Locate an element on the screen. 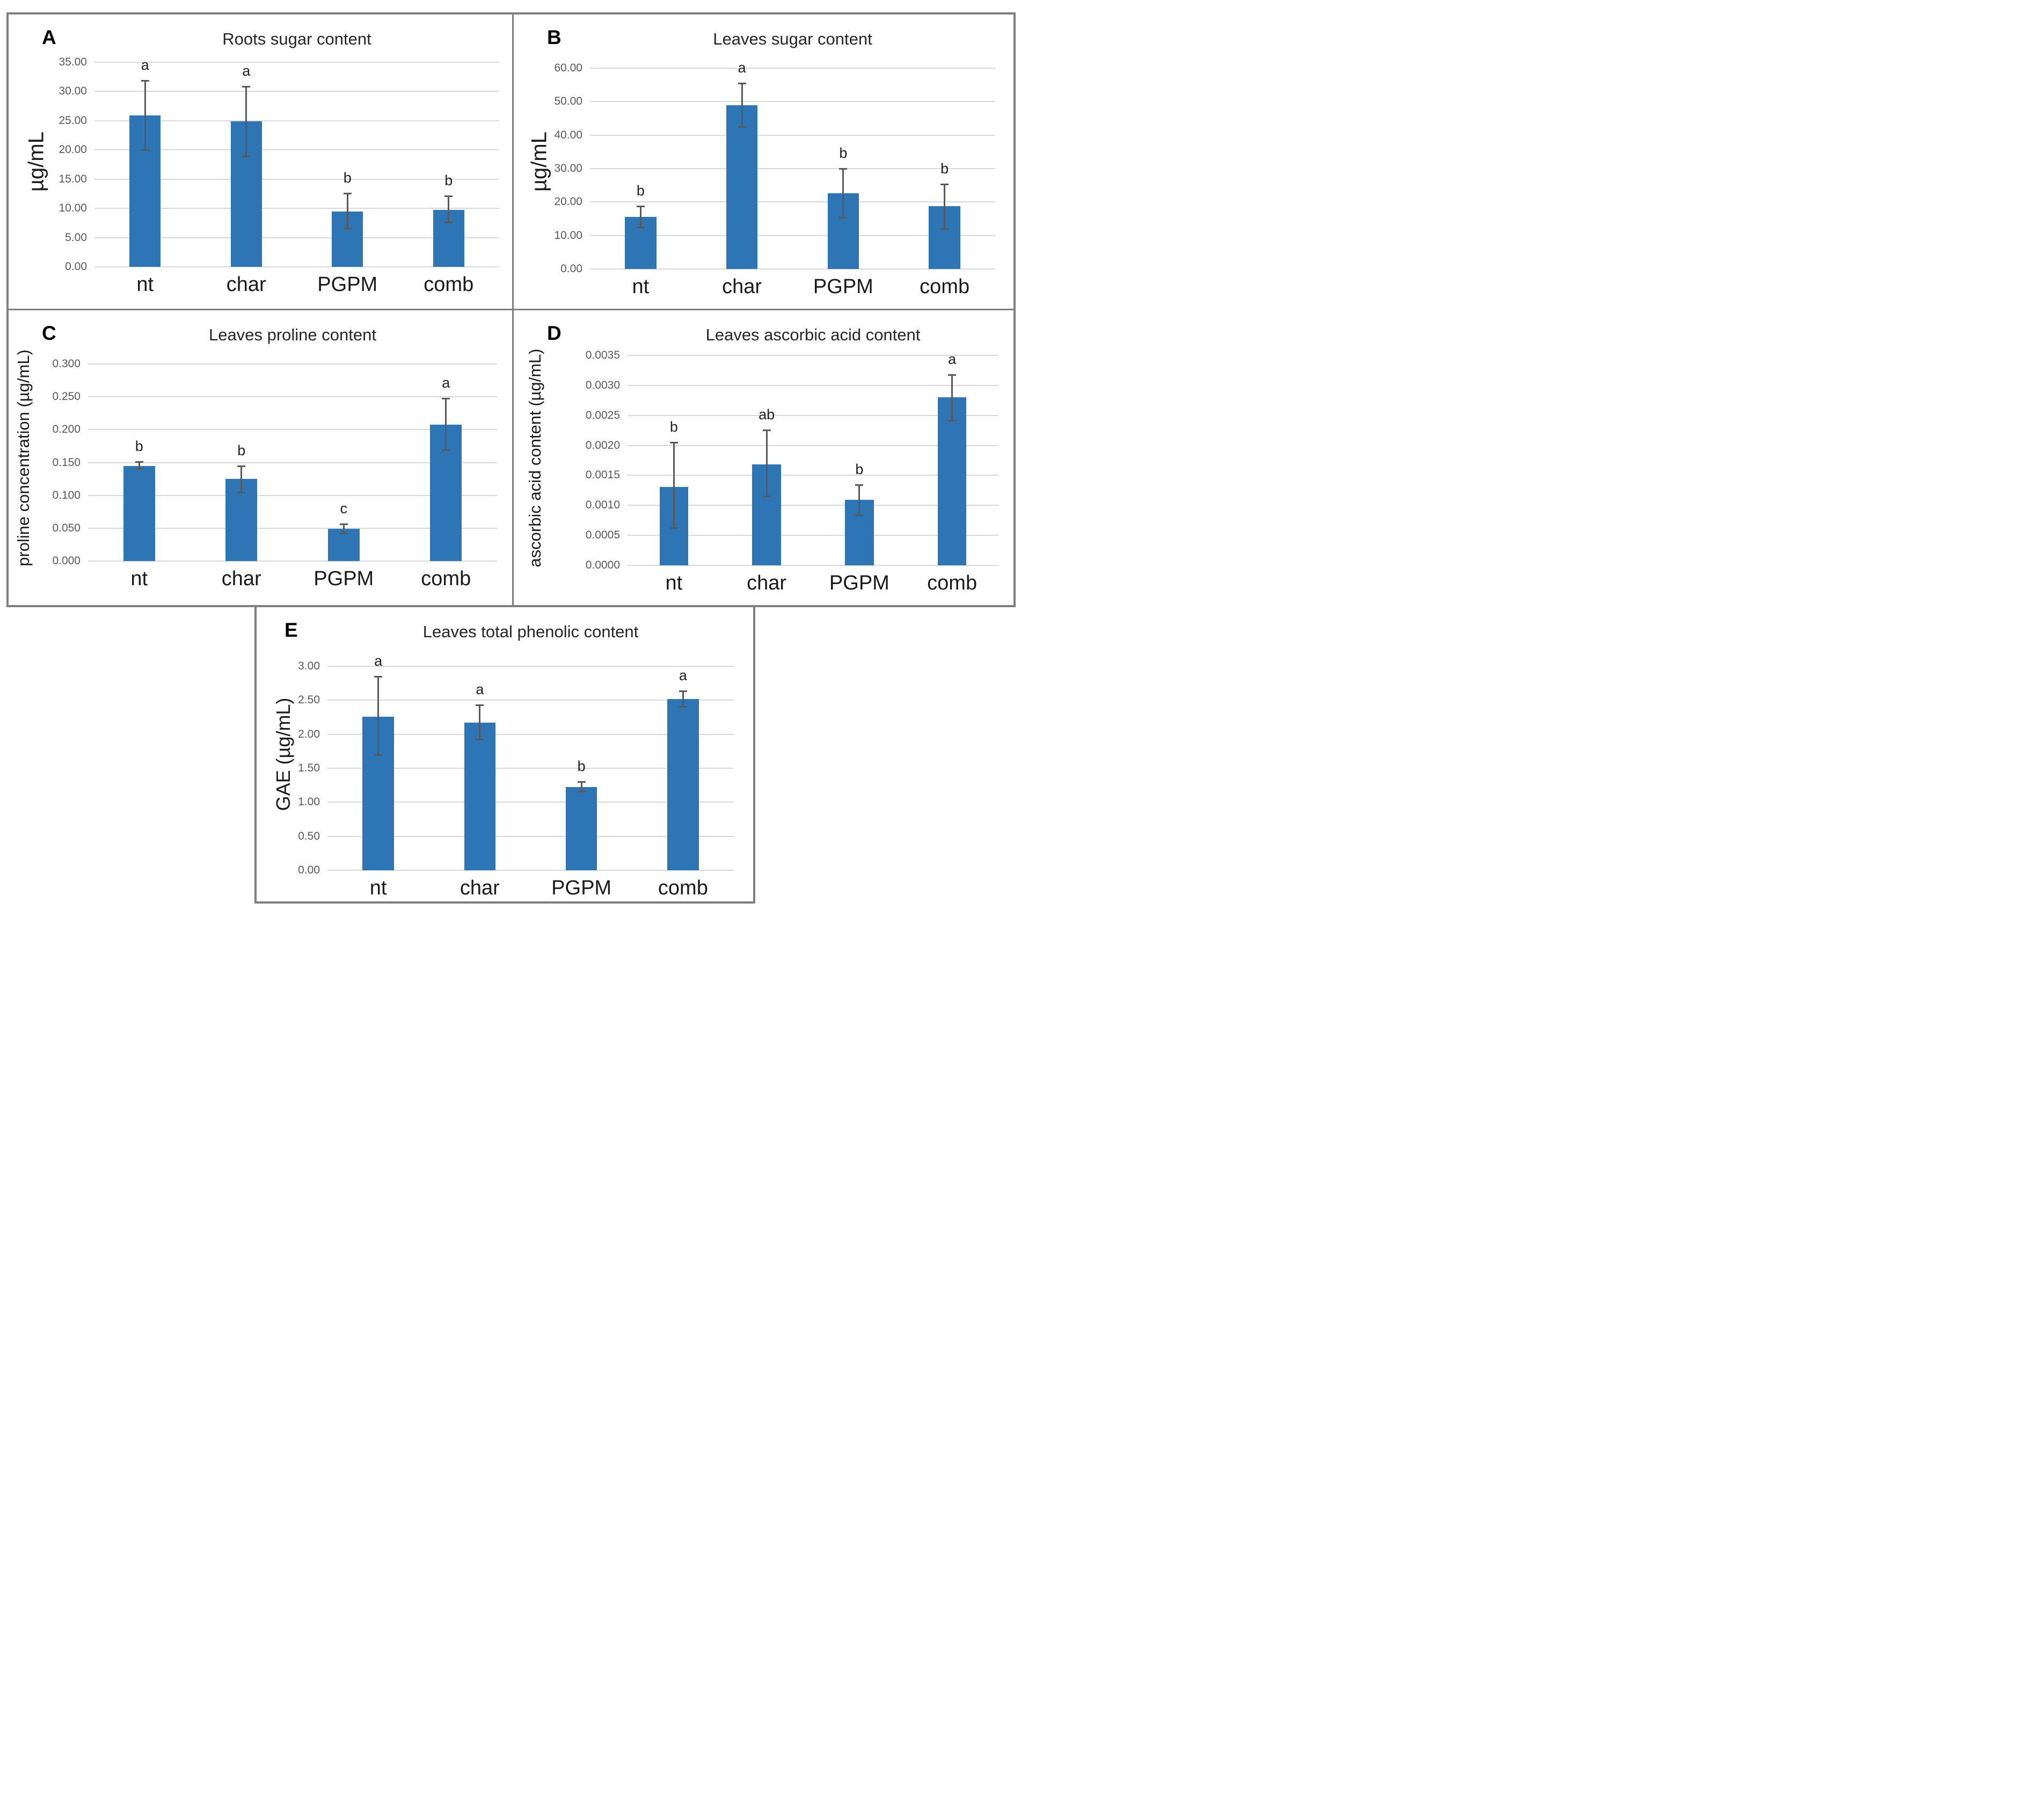 This screenshot has height=1820, width=2042. y-tick-label: 35.00 is located at coordinates (73, 62).